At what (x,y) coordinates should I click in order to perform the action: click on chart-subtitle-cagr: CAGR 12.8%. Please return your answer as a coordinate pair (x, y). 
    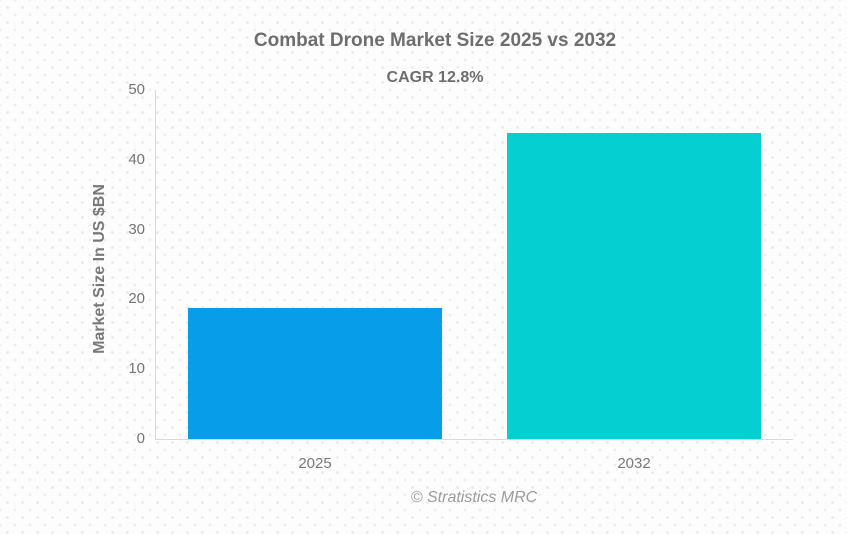
    Looking at the image, I should click on (435, 77).